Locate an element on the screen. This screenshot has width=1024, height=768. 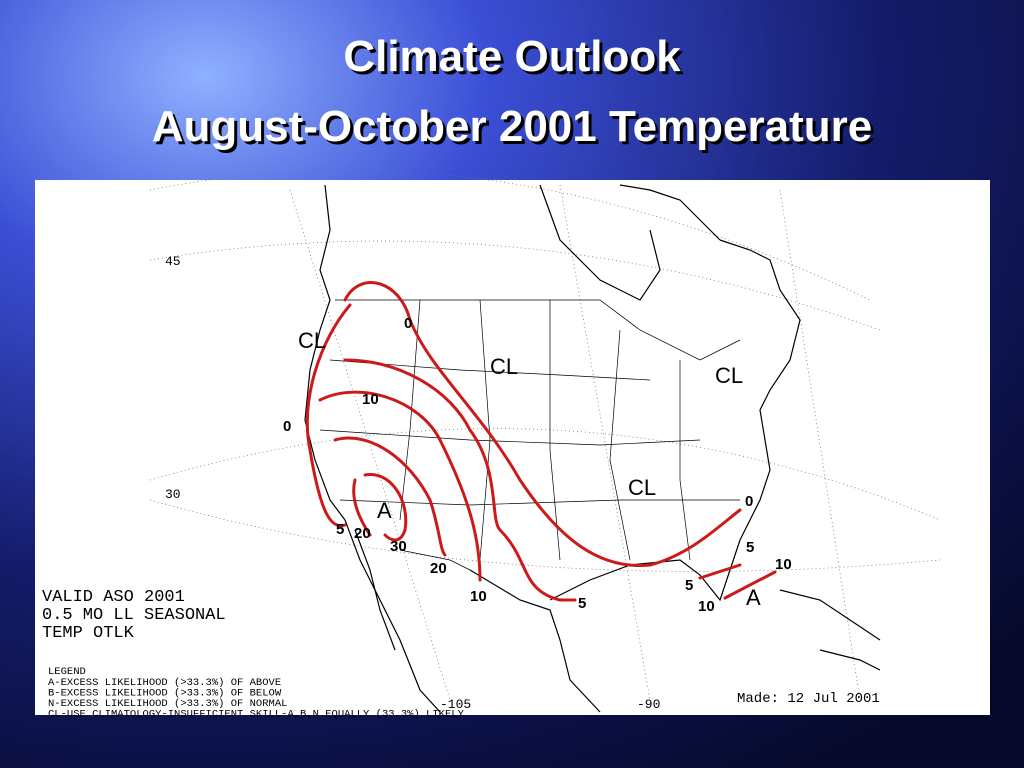
legend-item: B-EXCESS LIKELIHOOD (>33.3%) OF BELOW is located at coordinates (165, 694).